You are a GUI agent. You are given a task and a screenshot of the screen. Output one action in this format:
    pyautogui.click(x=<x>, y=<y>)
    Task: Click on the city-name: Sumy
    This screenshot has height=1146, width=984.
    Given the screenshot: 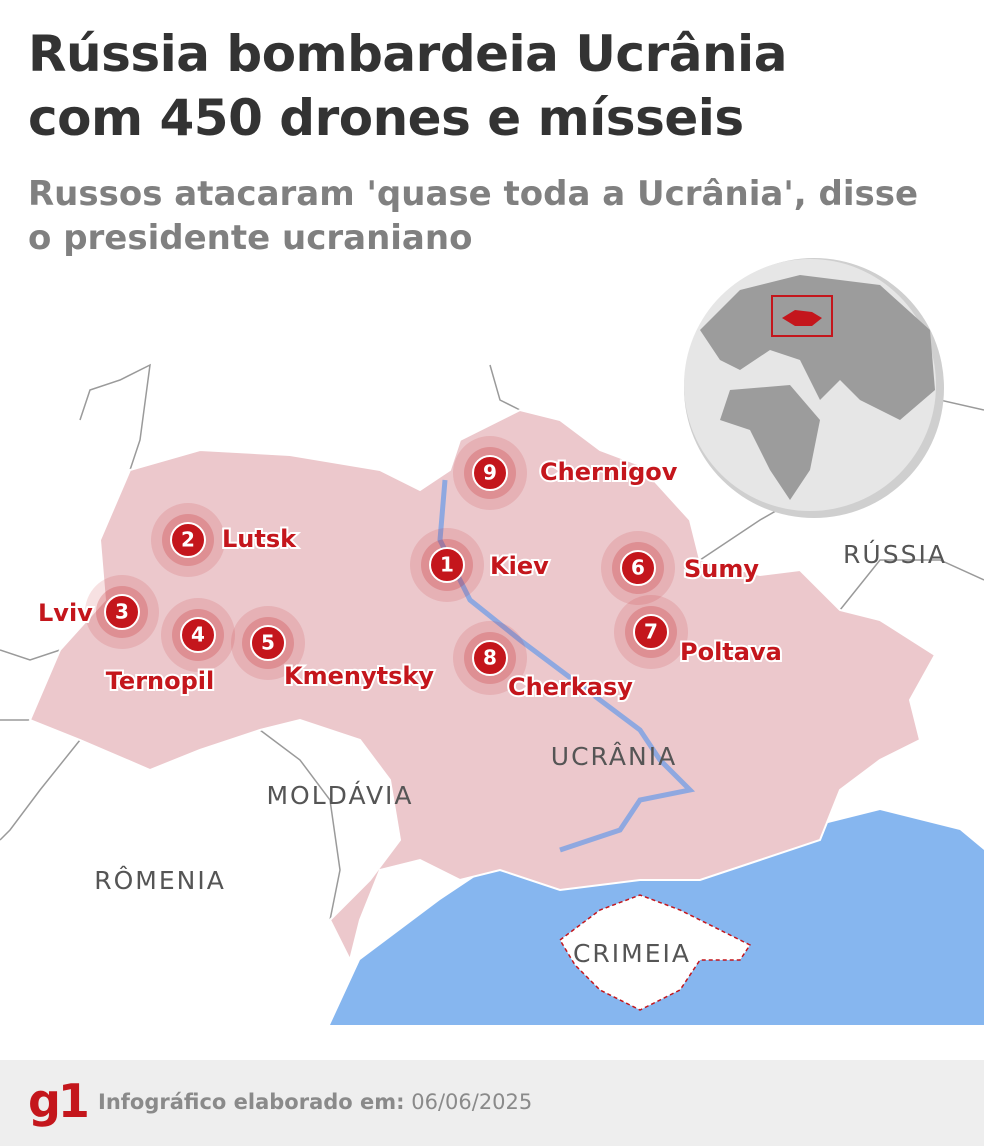 What is the action you would take?
    pyautogui.click(x=721, y=569)
    